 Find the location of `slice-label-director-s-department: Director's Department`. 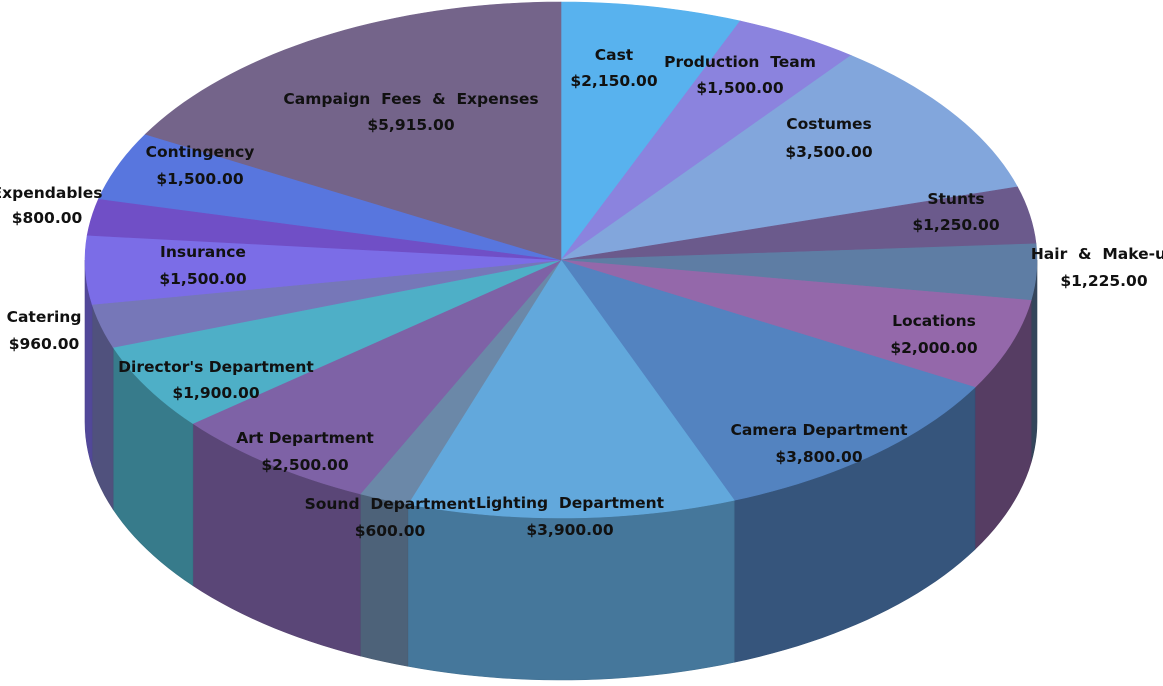

slice-label-director-s-department: Director's Department is located at coordinates (216, 367).